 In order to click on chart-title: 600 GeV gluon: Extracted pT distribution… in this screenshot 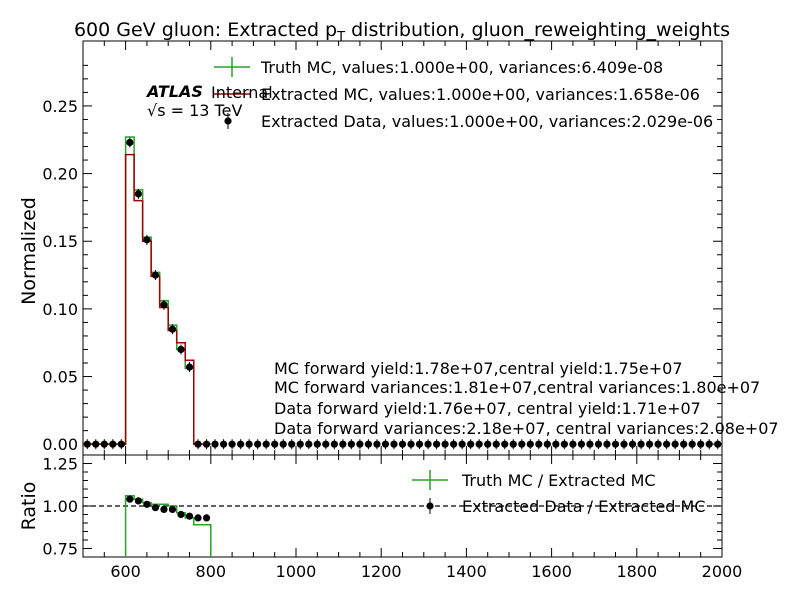, I will do `click(402, 32)`.